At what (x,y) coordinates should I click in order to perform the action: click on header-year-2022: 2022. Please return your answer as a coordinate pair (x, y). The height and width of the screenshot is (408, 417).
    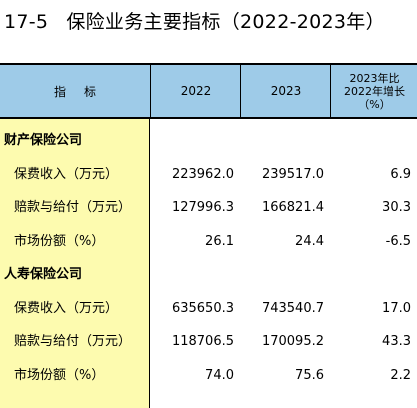
    Looking at the image, I should click on (195, 91).